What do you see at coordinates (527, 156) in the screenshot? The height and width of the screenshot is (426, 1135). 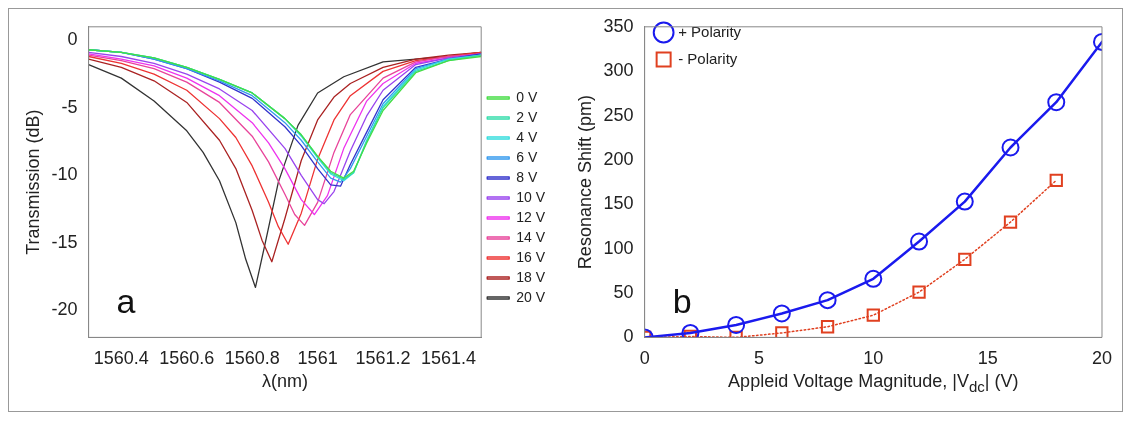 I see `legend-label: 6 V` at bounding box center [527, 156].